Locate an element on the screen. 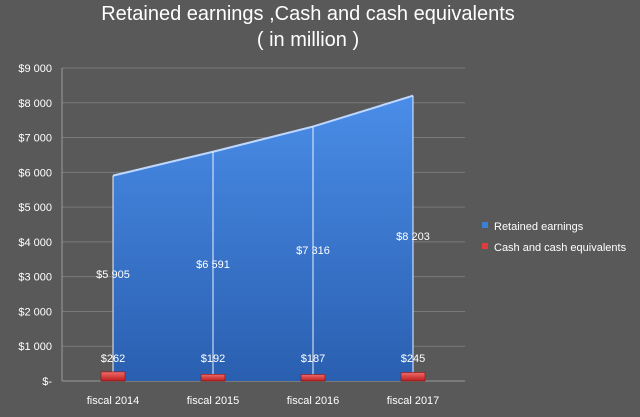 The height and width of the screenshot is (417, 640). y-tick-label: $- is located at coordinates (47, 382).